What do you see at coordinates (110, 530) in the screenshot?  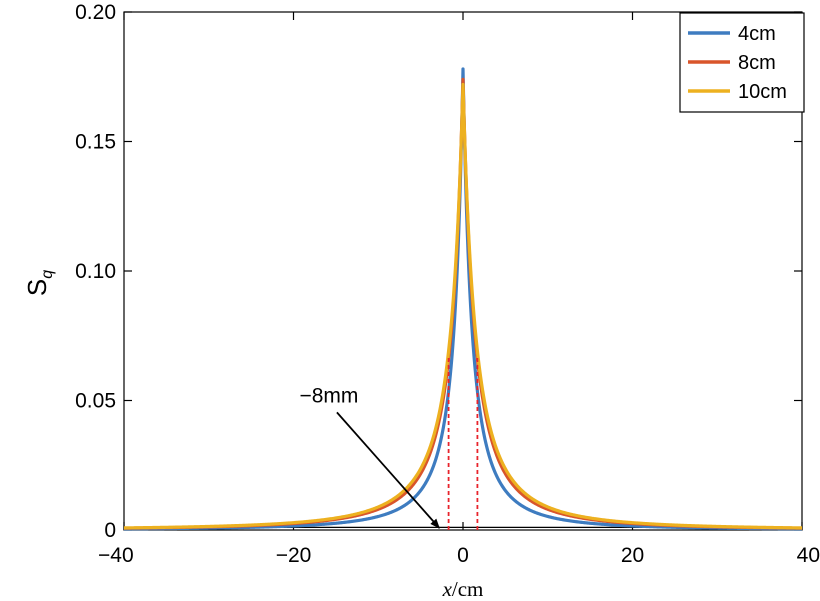 I see `y-tick-label: 0` at bounding box center [110, 530].